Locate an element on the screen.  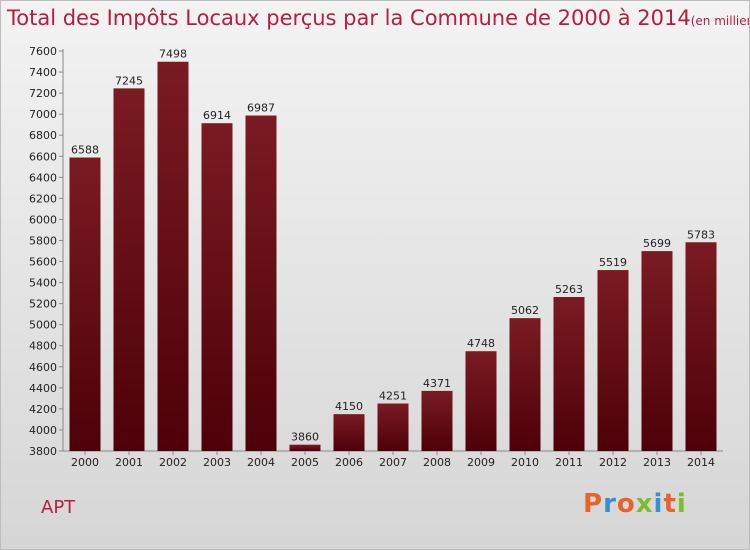
x-tick-label-2012: 2012 is located at coordinates (613, 462).